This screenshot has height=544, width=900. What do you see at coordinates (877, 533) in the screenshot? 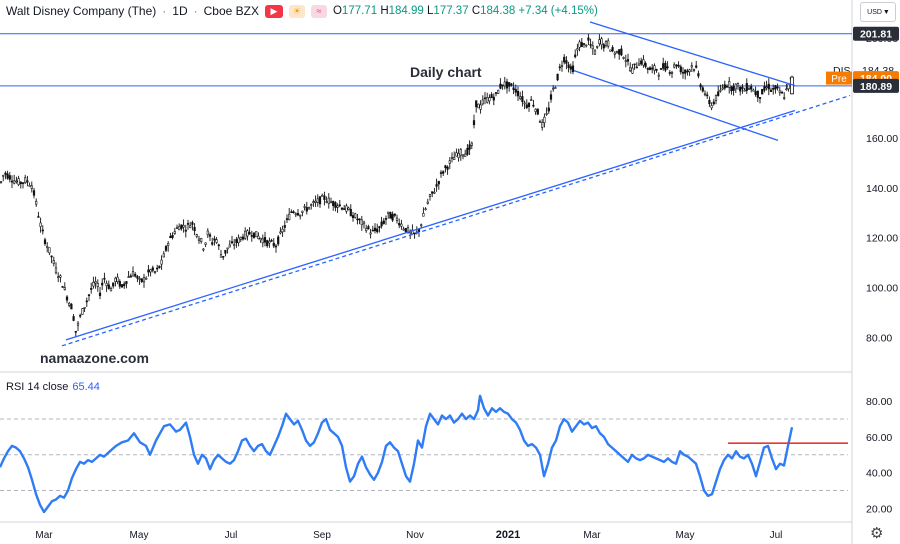
I see `gear-icon: ⚙` at bounding box center [877, 533].